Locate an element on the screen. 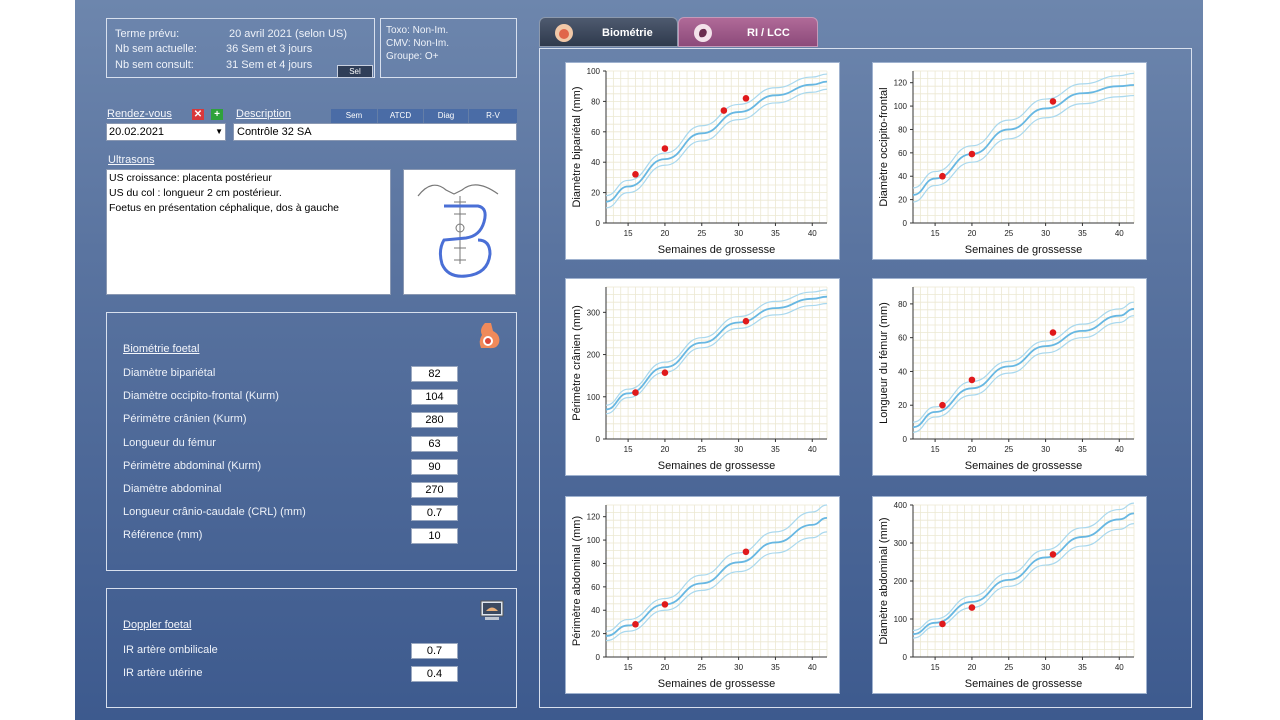  series-line-median is located at coordinates (716, 576).